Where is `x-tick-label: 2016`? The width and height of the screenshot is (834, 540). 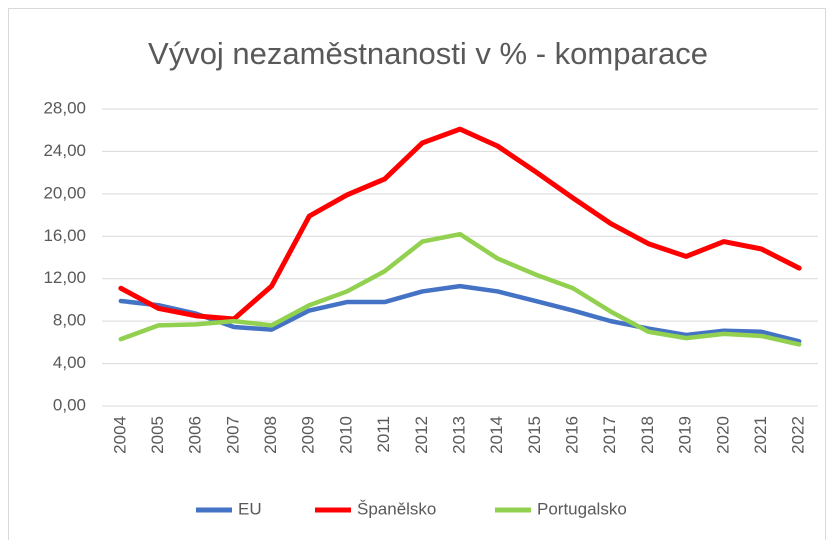 x-tick-label: 2016 is located at coordinates (572, 435).